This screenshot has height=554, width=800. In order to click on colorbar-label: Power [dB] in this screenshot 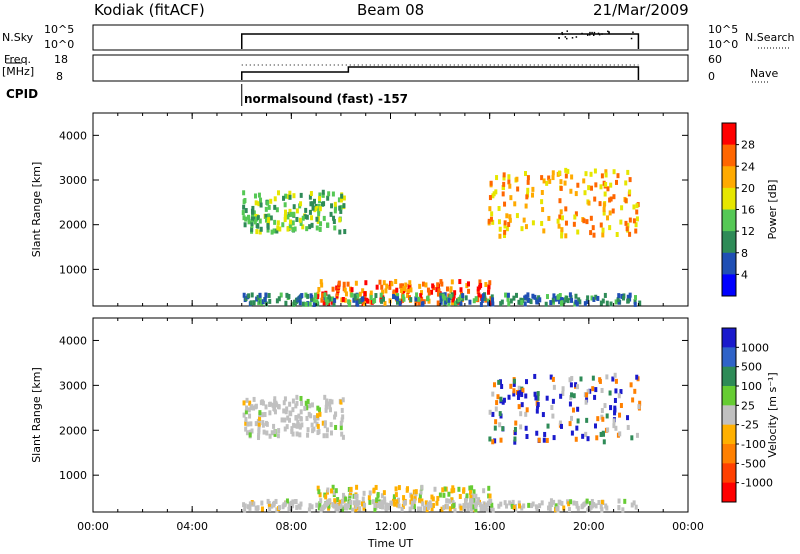, I will do `click(772, 210)`.